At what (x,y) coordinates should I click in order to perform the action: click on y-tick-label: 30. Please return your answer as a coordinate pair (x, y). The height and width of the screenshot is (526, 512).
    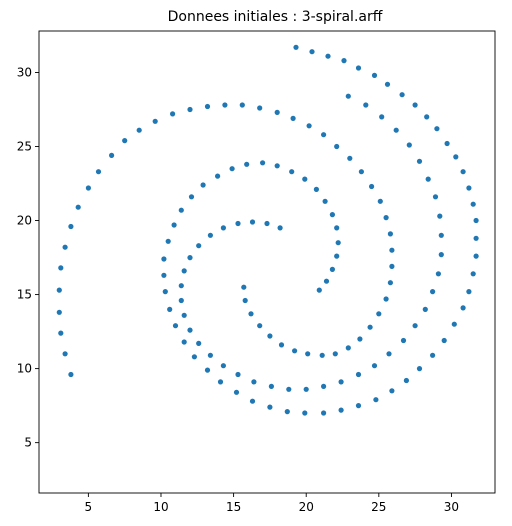
    Looking at the image, I should click on (24, 72).